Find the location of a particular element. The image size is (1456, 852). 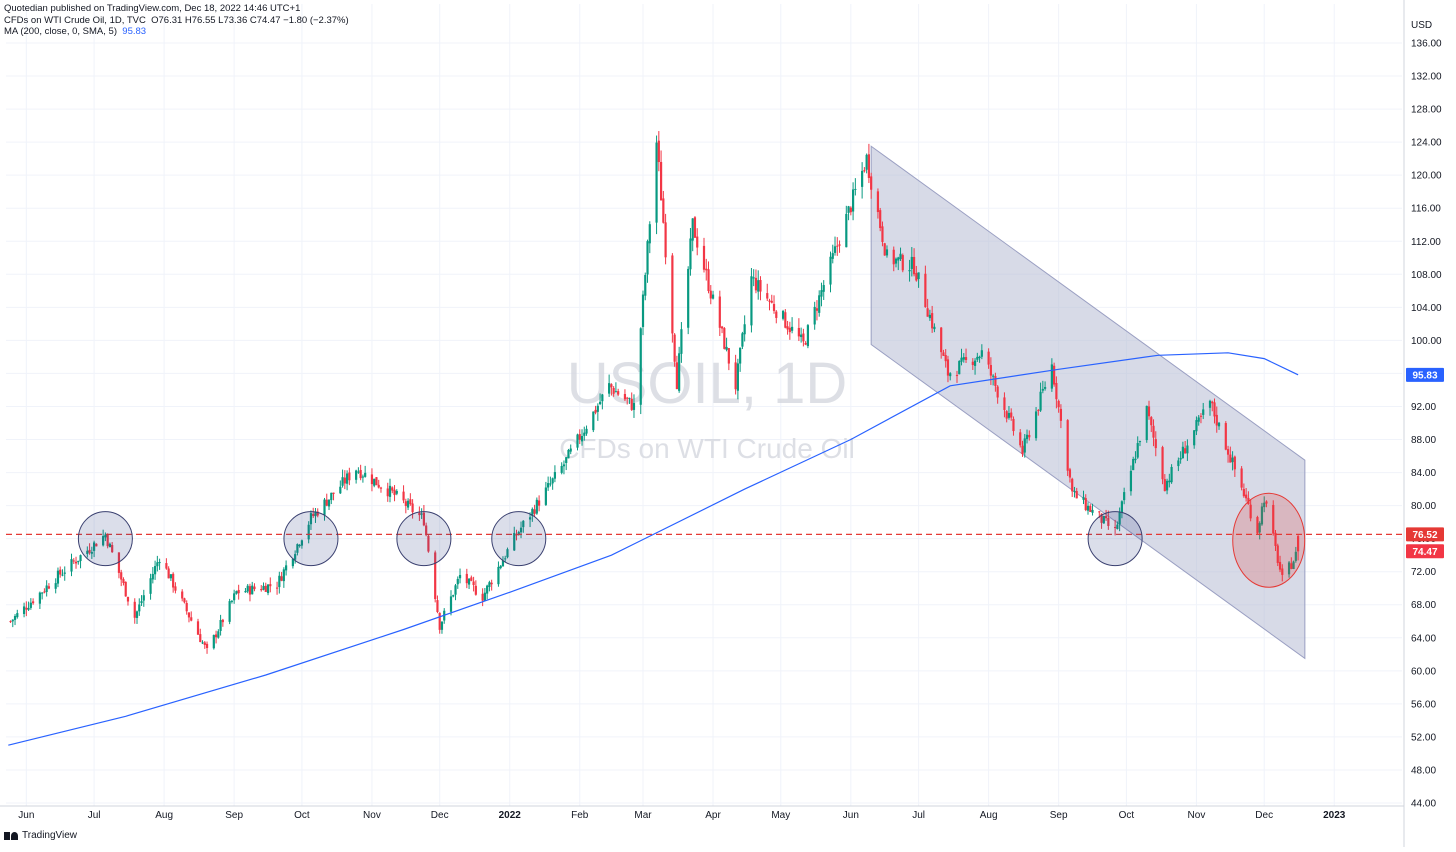

price-tick-label: 132.00 is located at coordinates (1426, 77).